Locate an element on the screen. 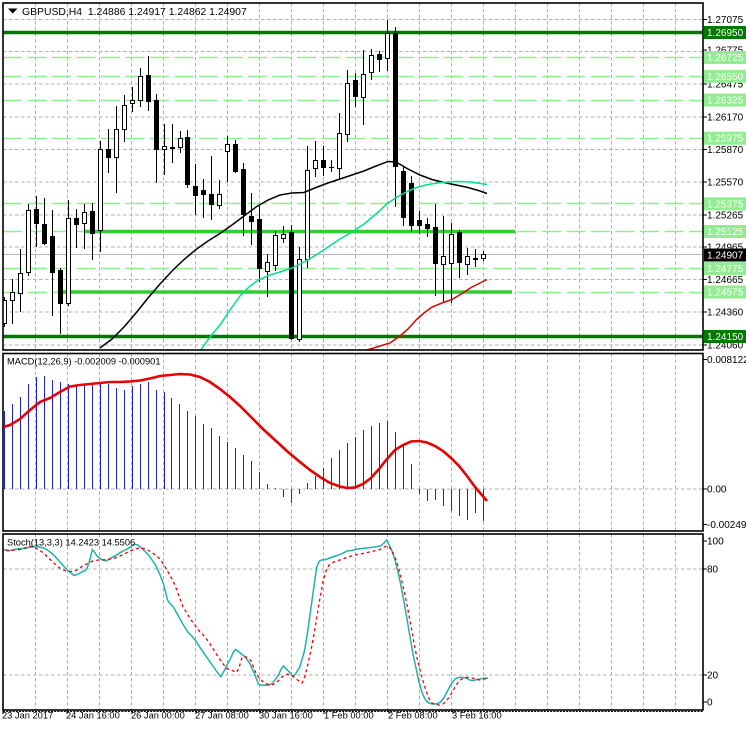  svg-text: 1.24775 is located at coordinates (725, 269).